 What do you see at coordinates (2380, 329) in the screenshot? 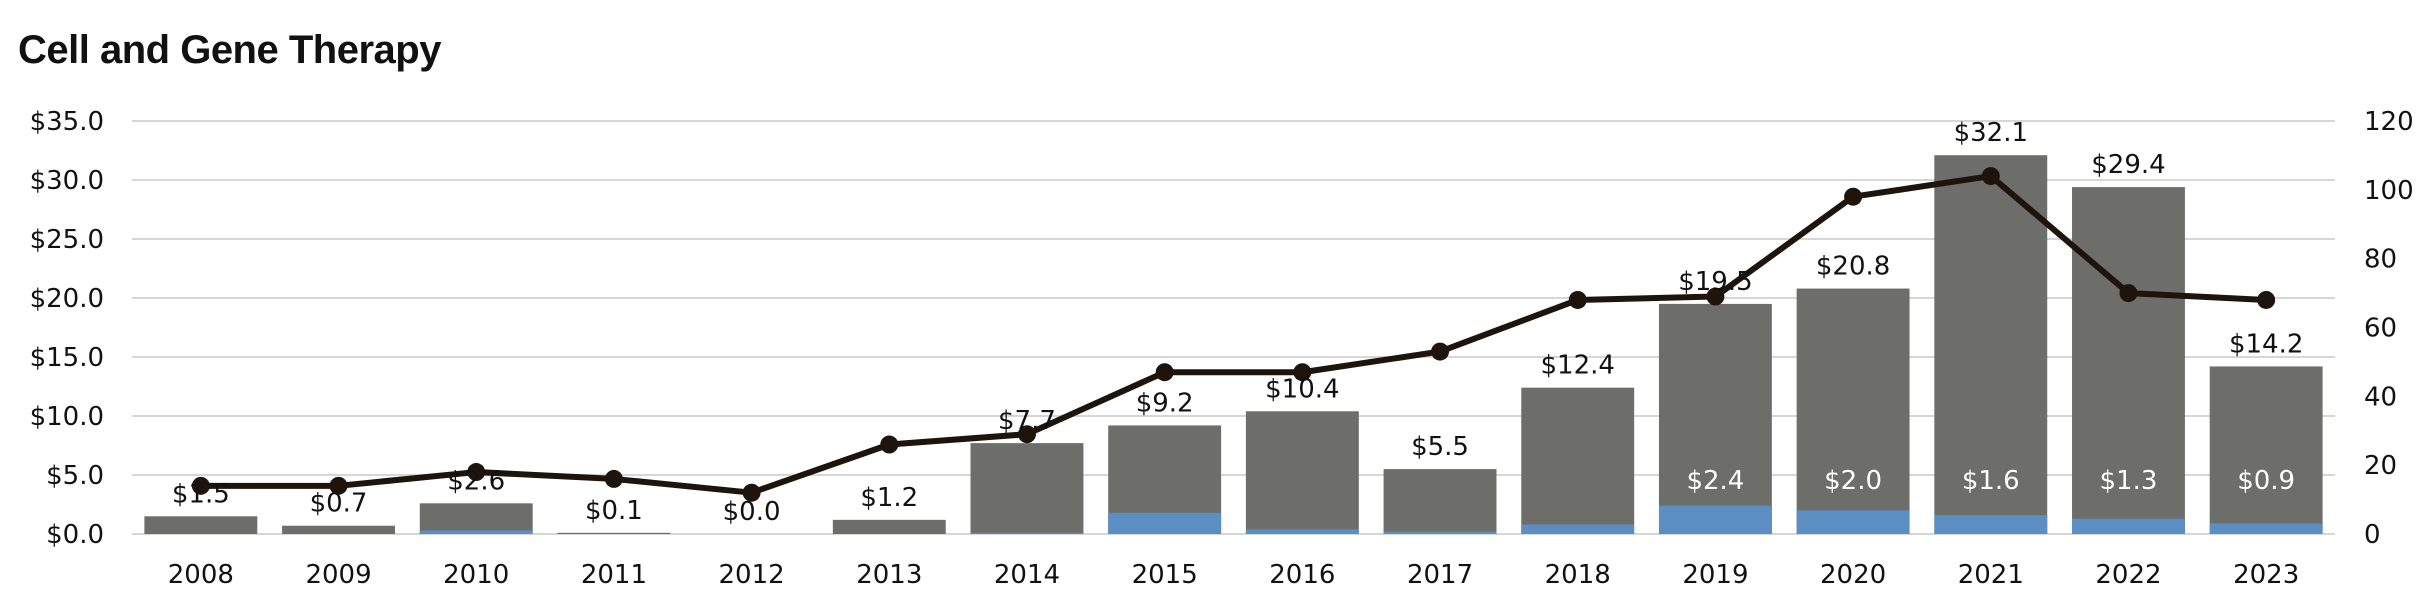
I see `right-tick-label: 60` at bounding box center [2380, 329].